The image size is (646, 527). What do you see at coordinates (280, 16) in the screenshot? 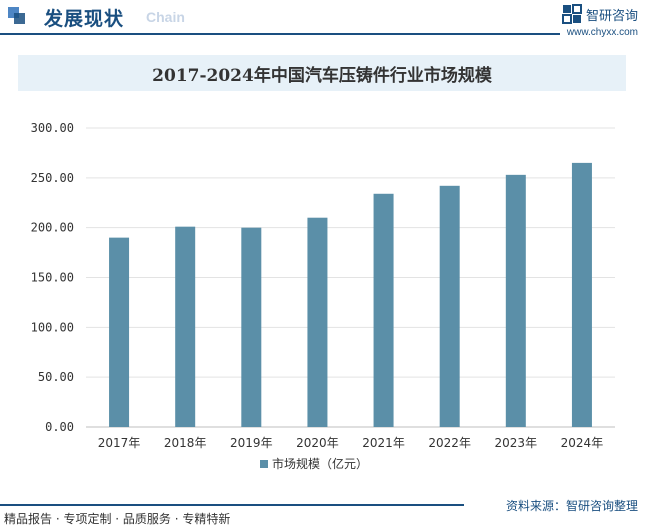
I see `header: 发展现状 Chain` at bounding box center [280, 16].